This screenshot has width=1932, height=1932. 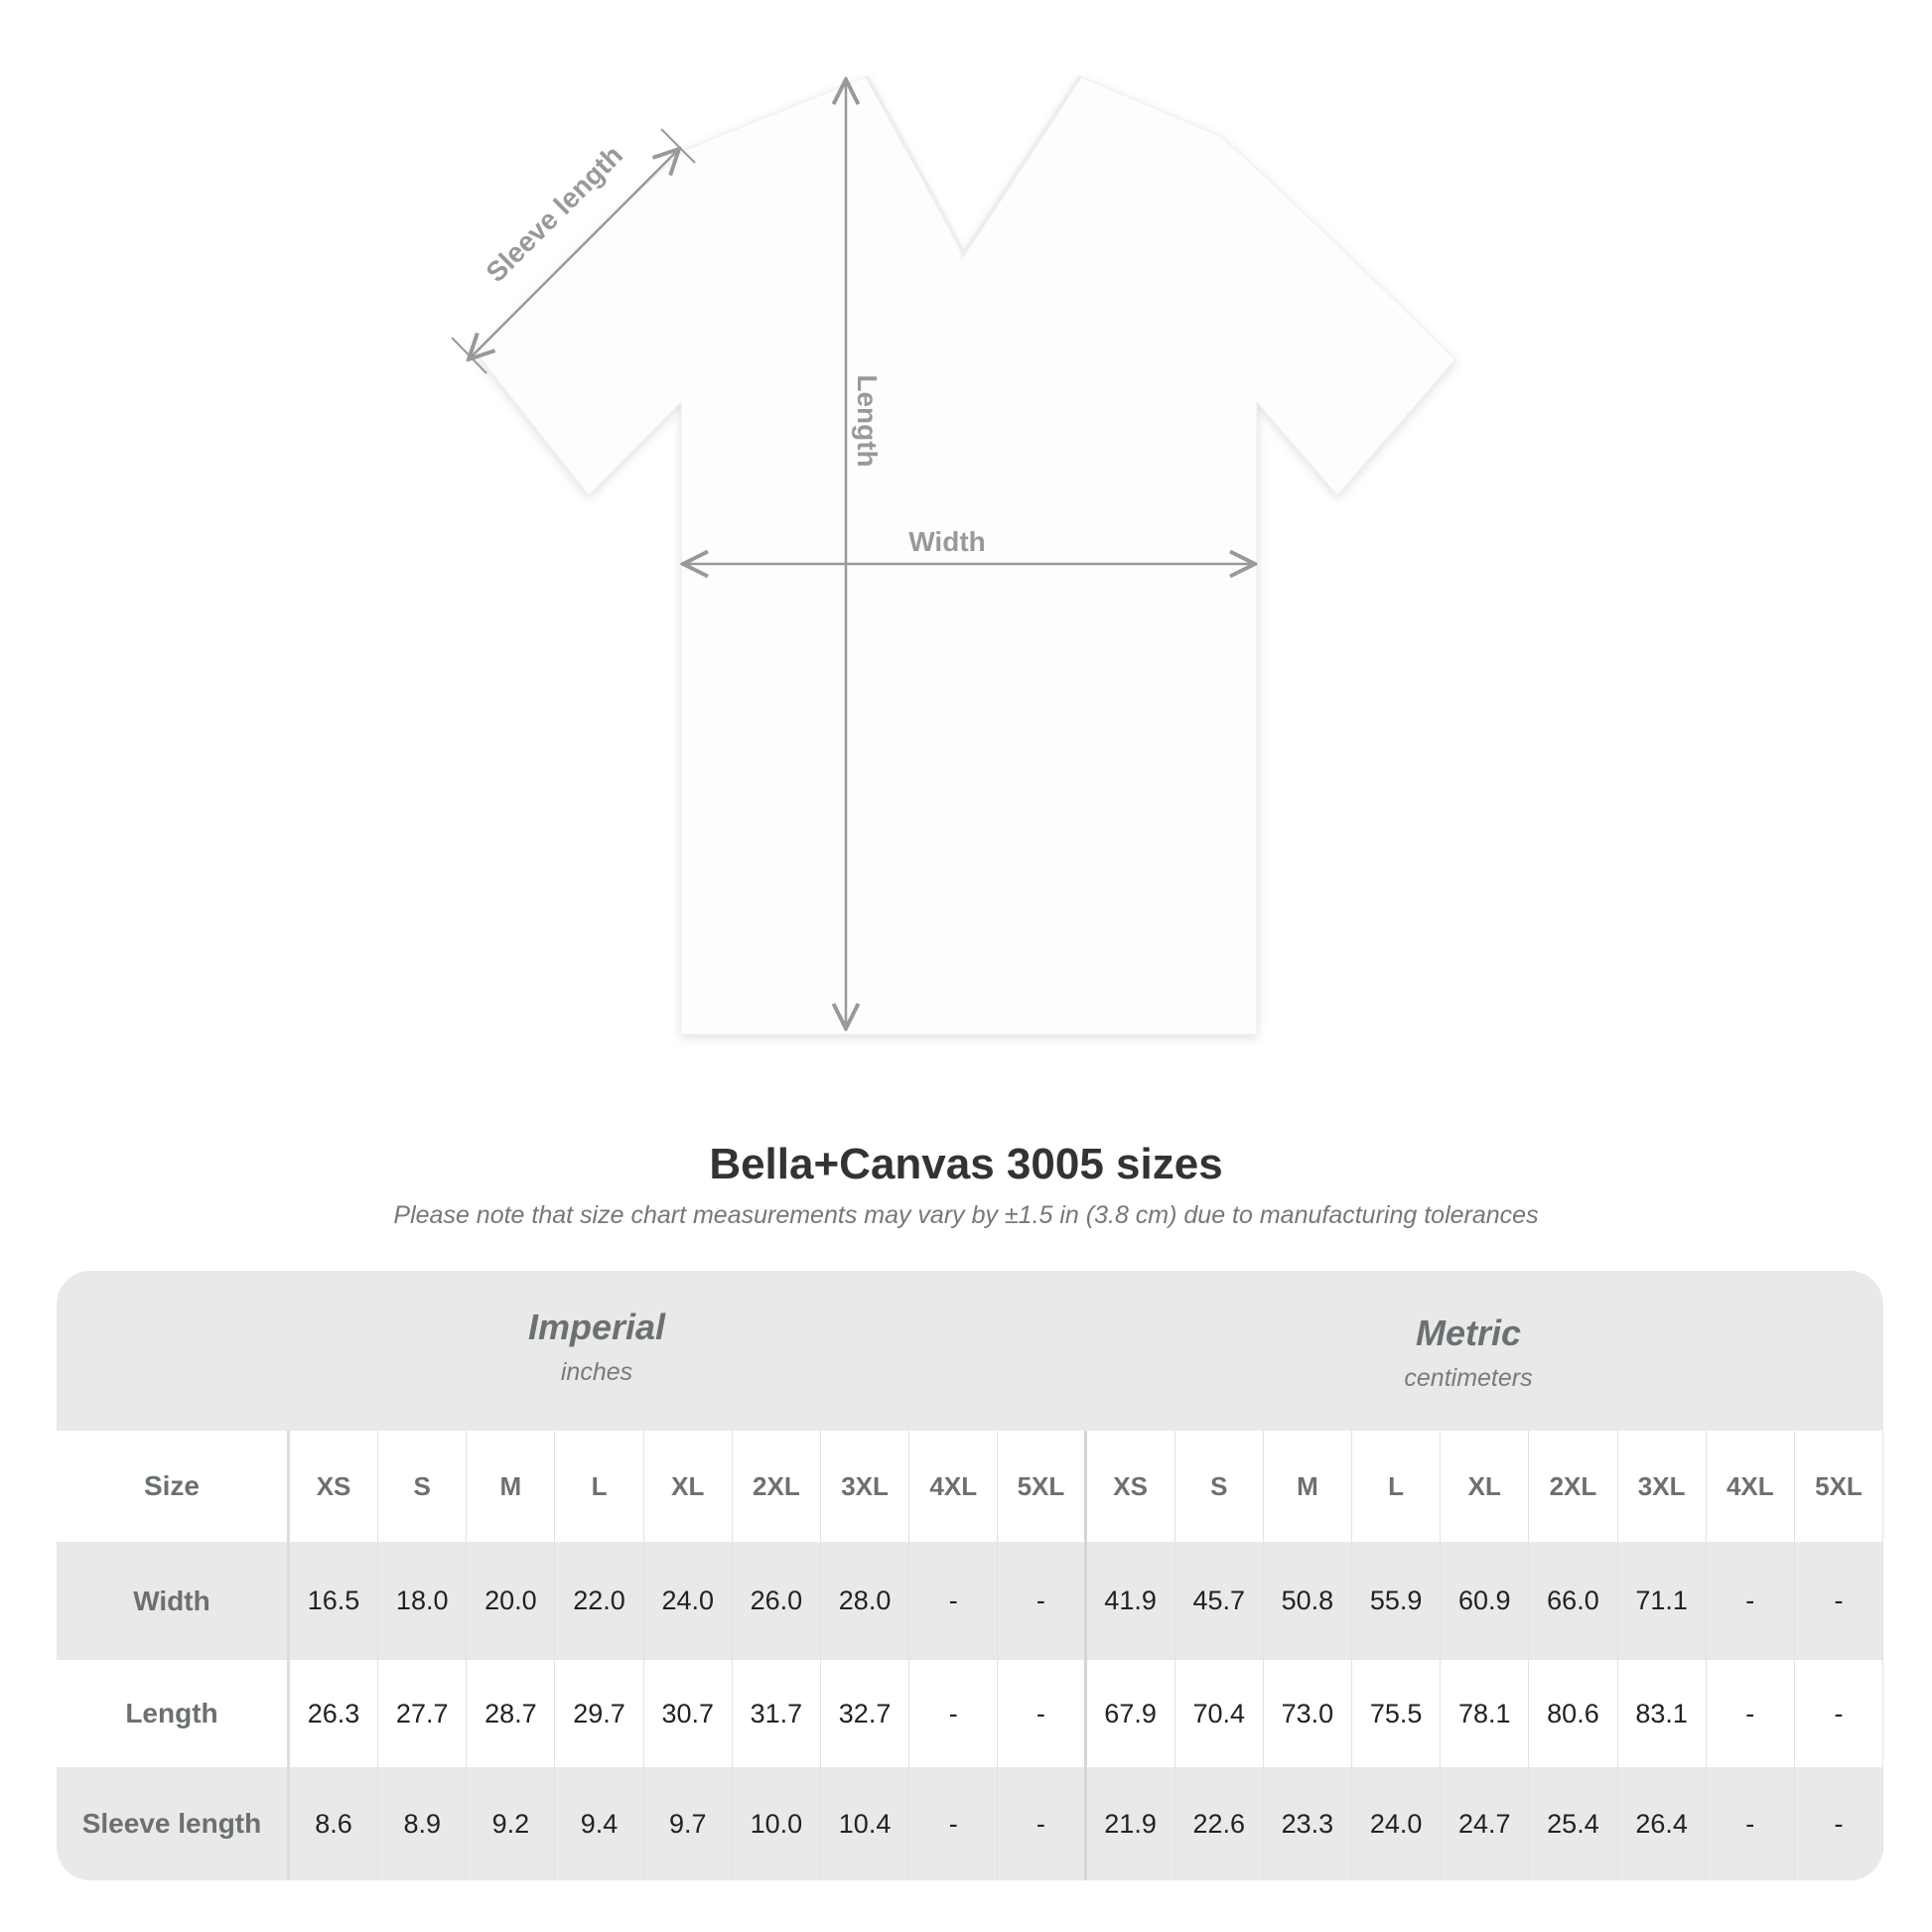 What do you see at coordinates (1308, 1714) in the screenshot?
I see `metric-value: 73.0` at bounding box center [1308, 1714].